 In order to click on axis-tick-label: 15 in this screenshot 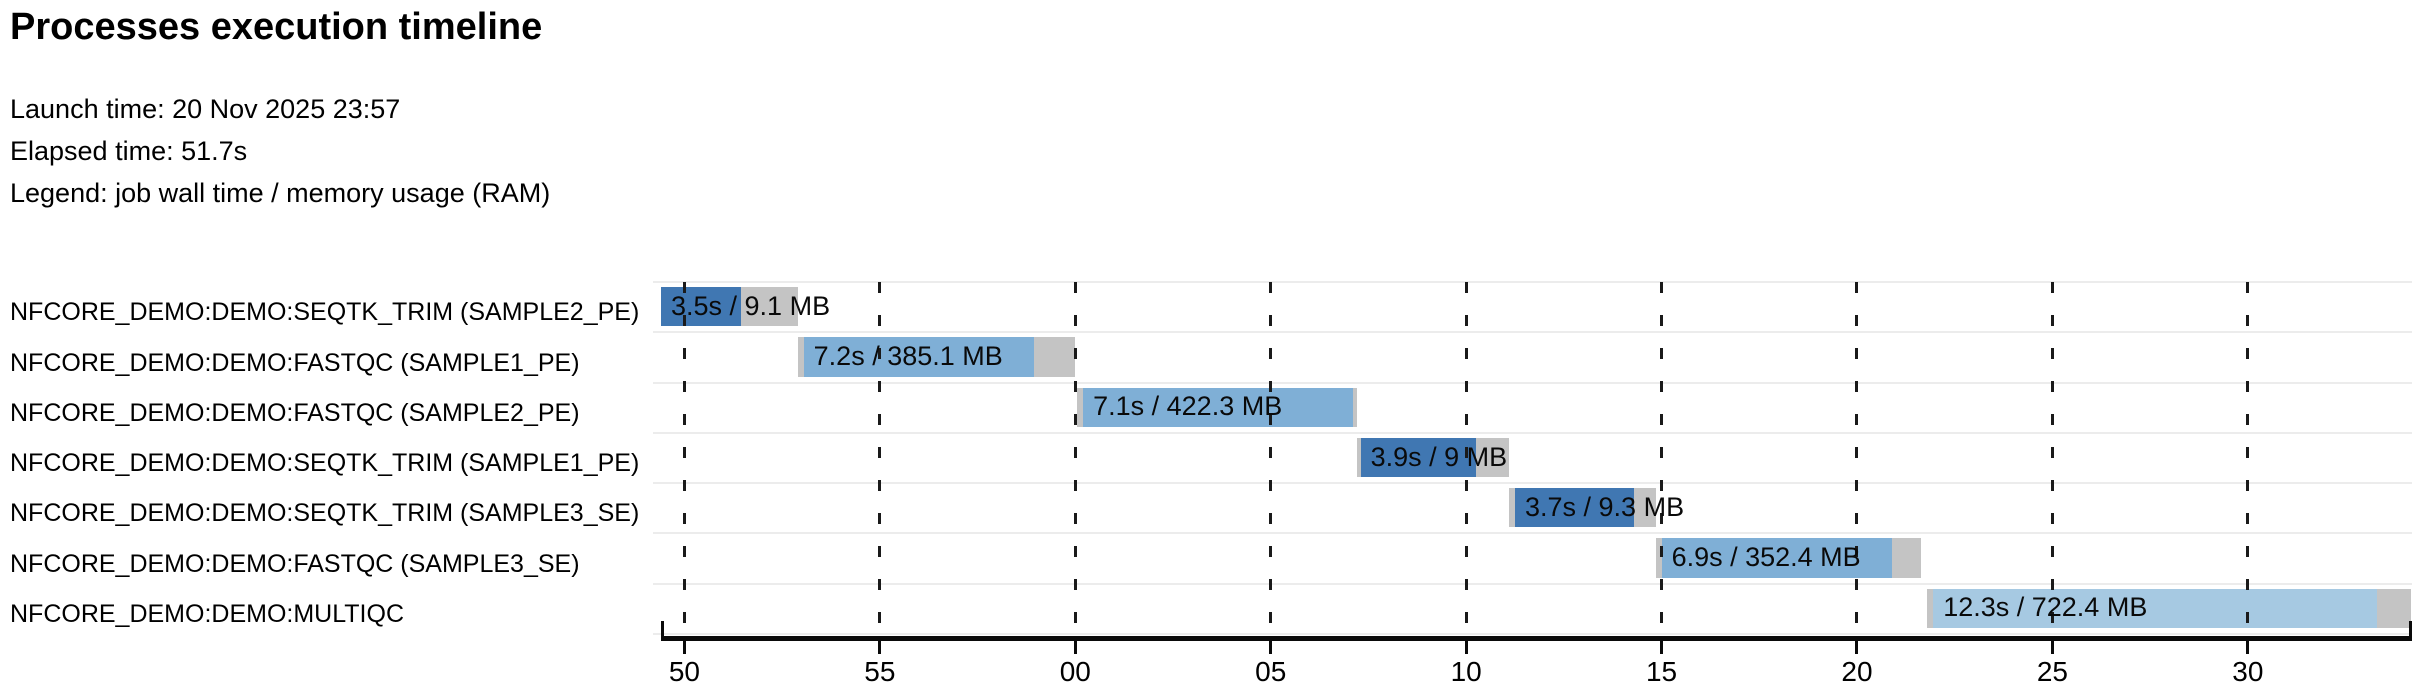, I will do `click(1661, 671)`.